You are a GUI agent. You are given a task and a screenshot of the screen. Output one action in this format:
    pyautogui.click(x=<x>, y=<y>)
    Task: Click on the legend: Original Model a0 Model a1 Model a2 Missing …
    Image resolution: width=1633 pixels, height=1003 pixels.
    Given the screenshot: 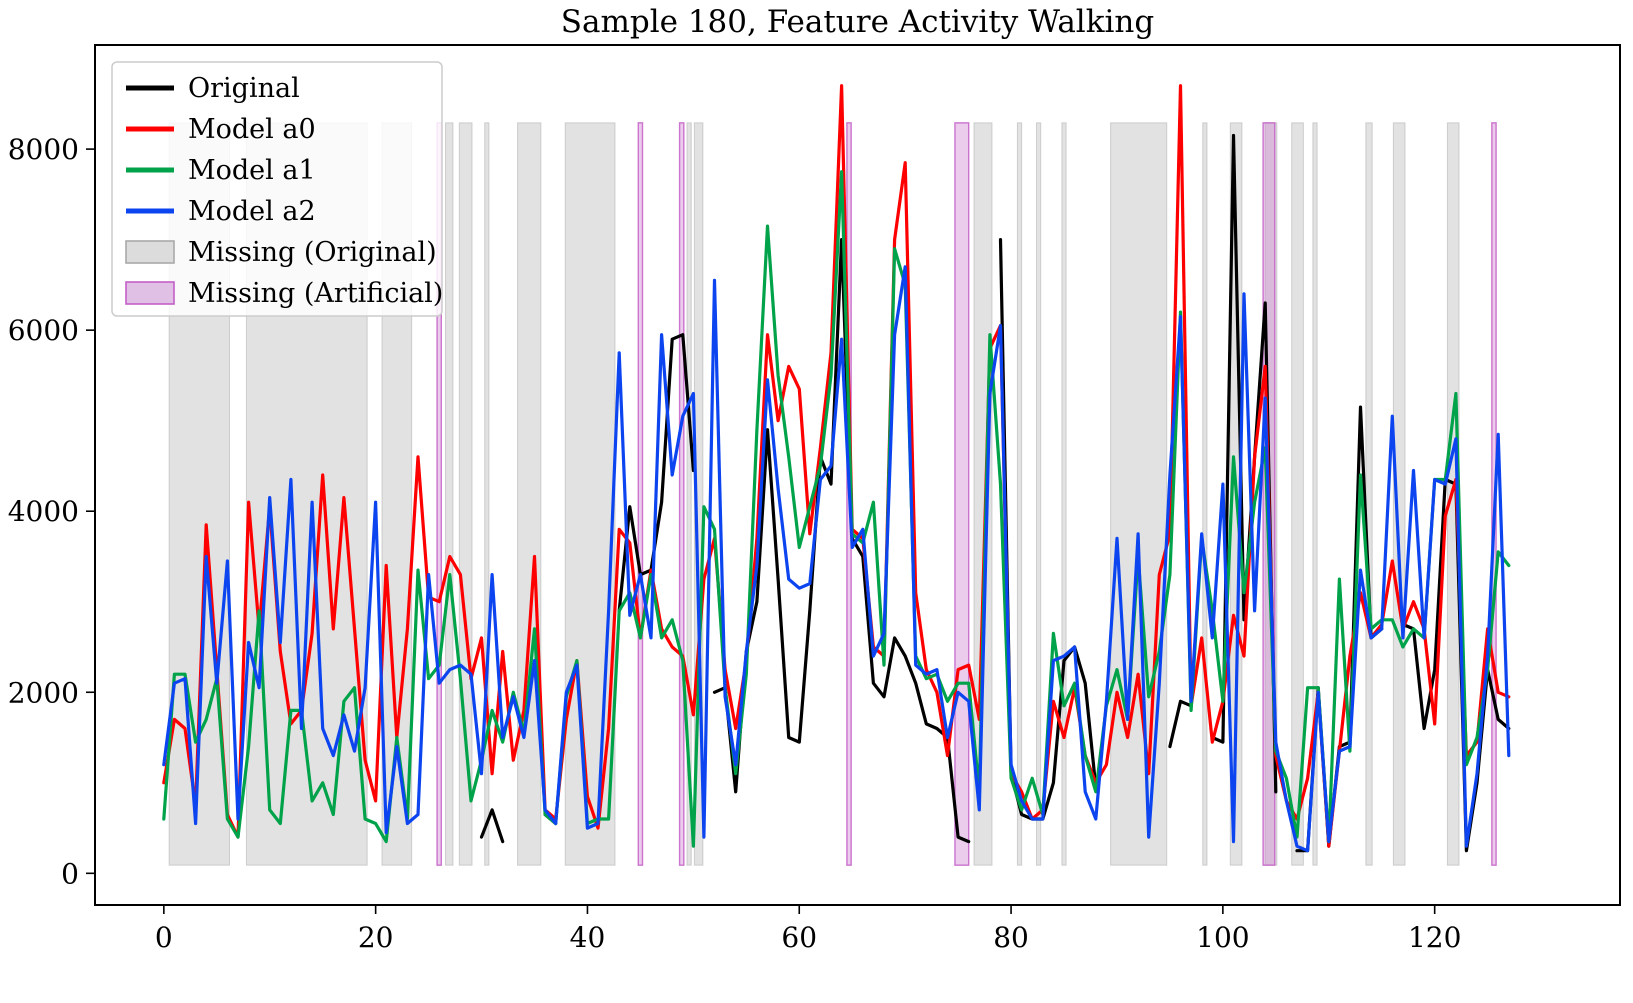 What is the action you would take?
    pyautogui.click(x=277, y=189)
    